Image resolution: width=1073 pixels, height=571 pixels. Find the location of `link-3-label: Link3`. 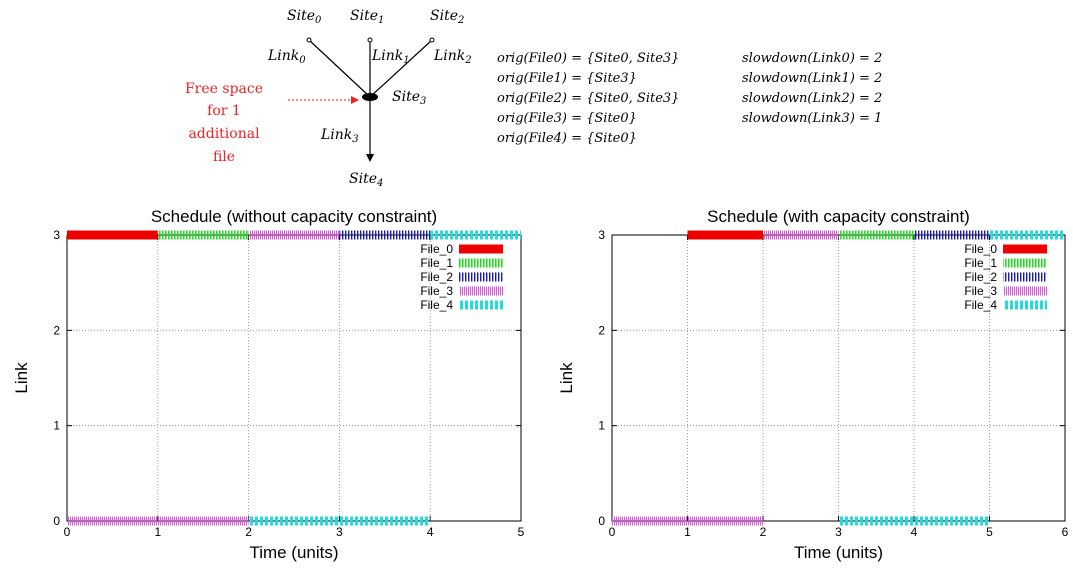

link-3-label: Link3 is located at coordinates (339, 136).